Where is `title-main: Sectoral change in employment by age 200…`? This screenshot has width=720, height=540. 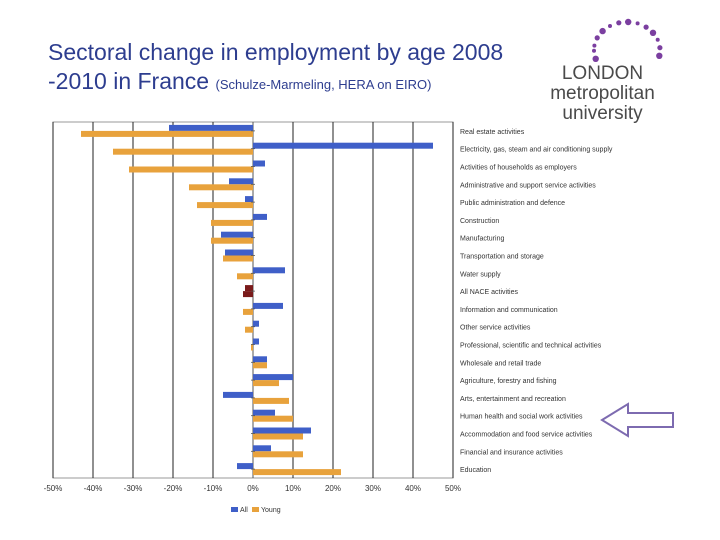 title-main: Sectoral change in employment by age 200… is located at coordinates (276, 66).